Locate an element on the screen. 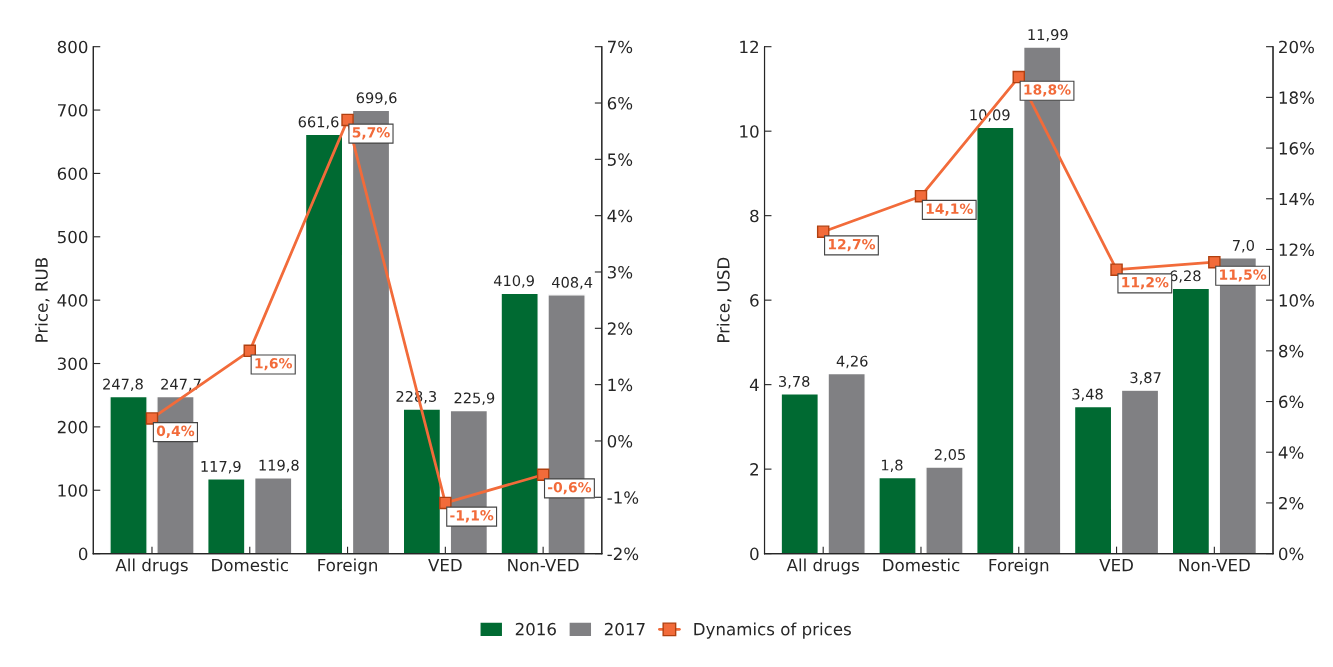 The height and width of the screenshot is (667, 1333). data-label: 18,8% is located at coordinates (1047, 90).